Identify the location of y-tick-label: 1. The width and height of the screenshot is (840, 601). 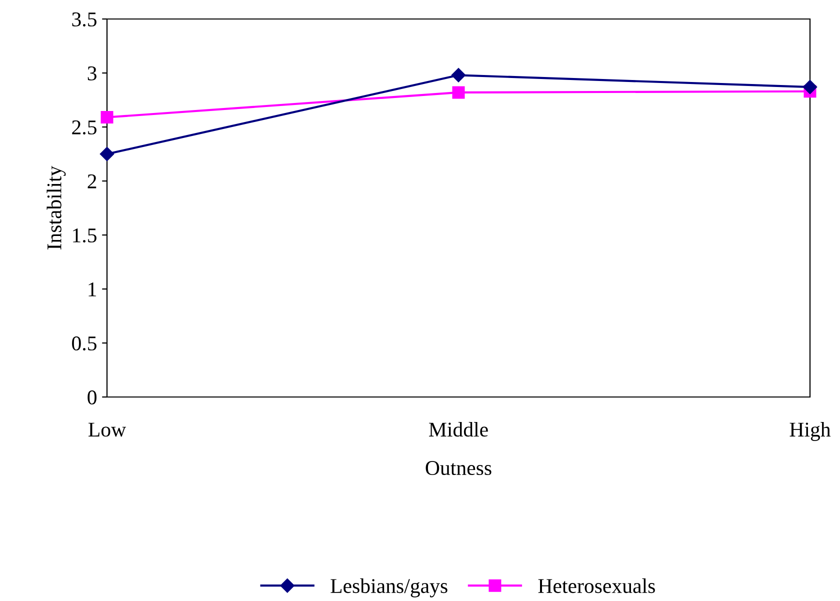
(92, 289).